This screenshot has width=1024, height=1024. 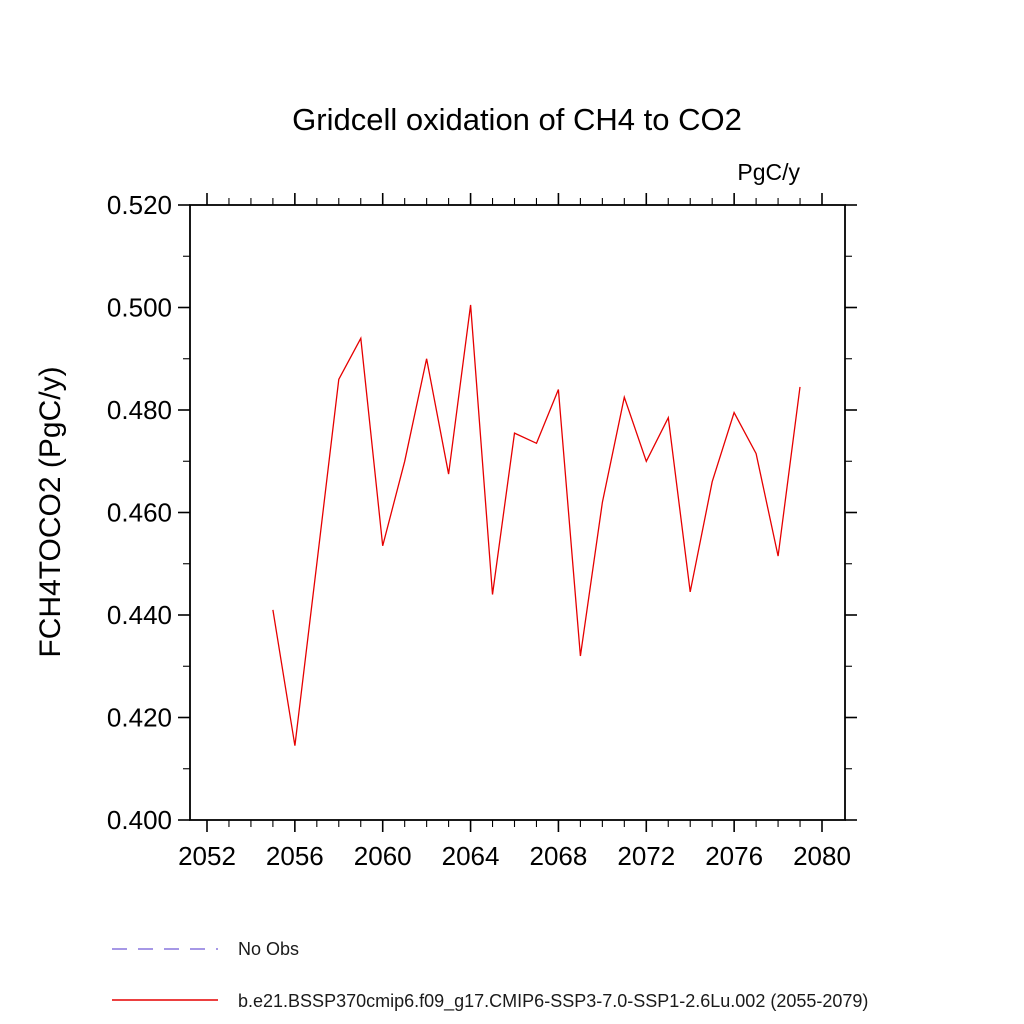 What do you see at coordinates (139, 820) in the screenshot?
I see `y-tick-label: 0.400` at bounding box center [139, 820].